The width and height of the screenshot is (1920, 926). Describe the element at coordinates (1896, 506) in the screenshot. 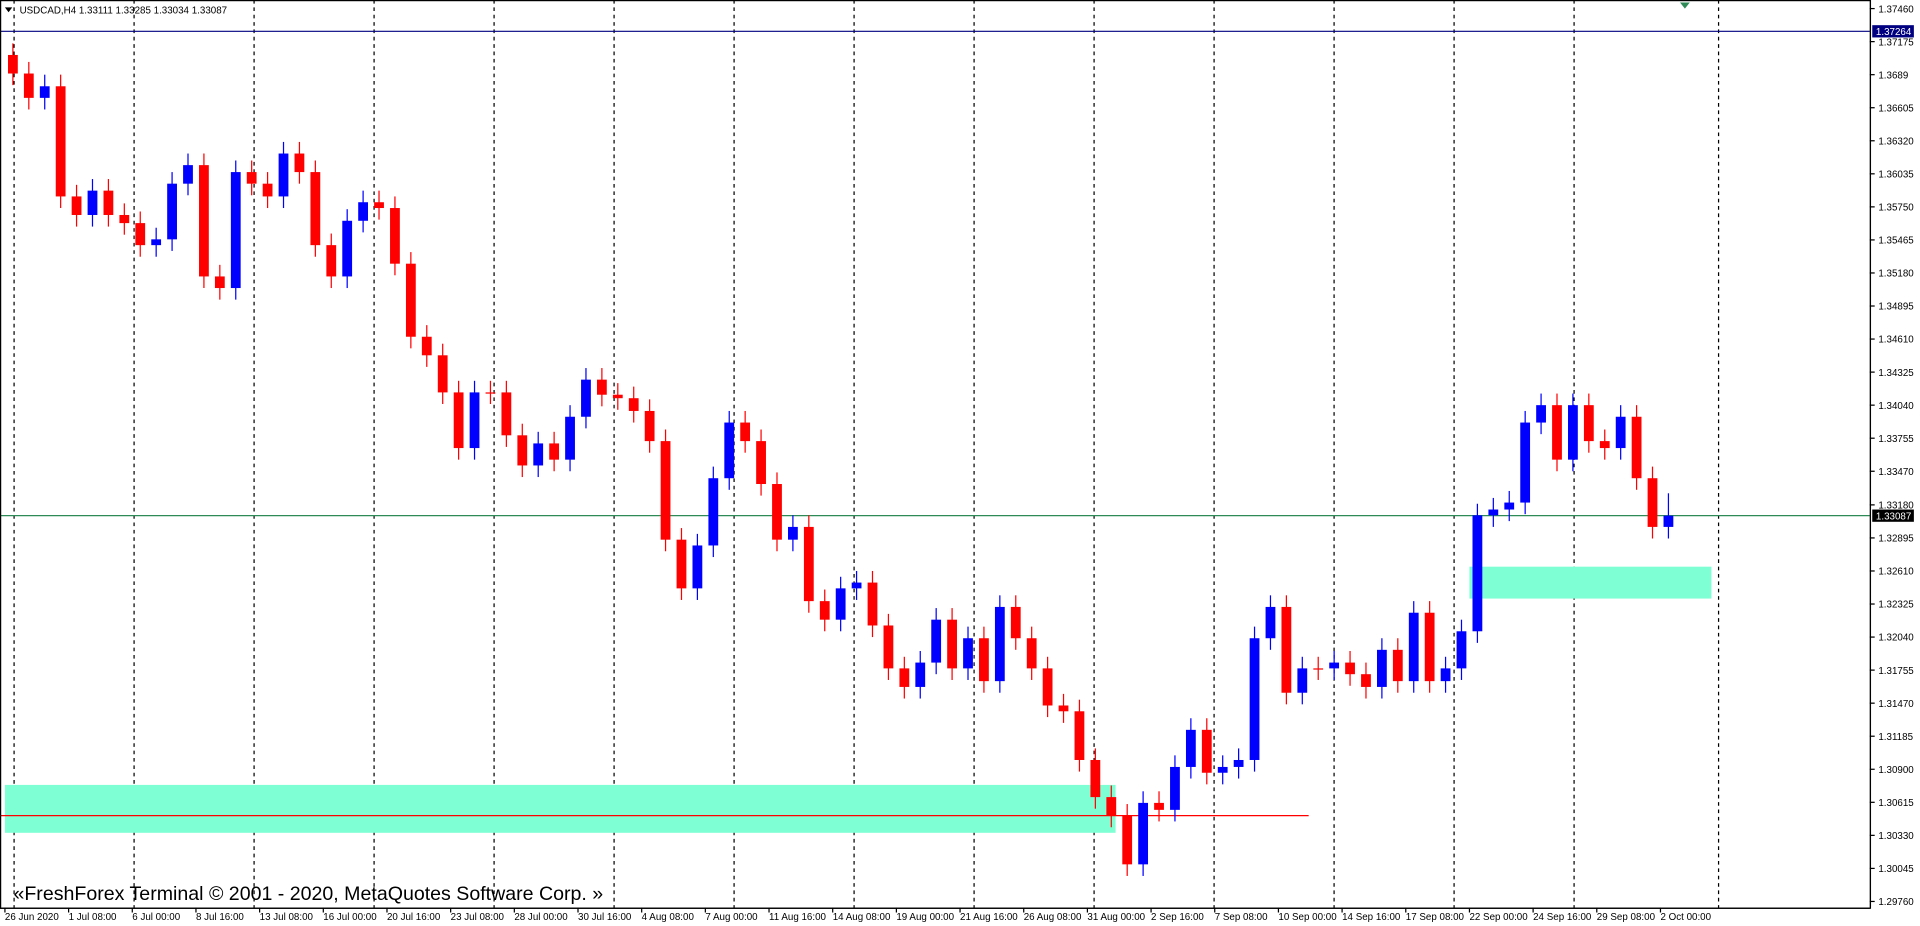

I see `y-tick-label: 1.33180` at that location.